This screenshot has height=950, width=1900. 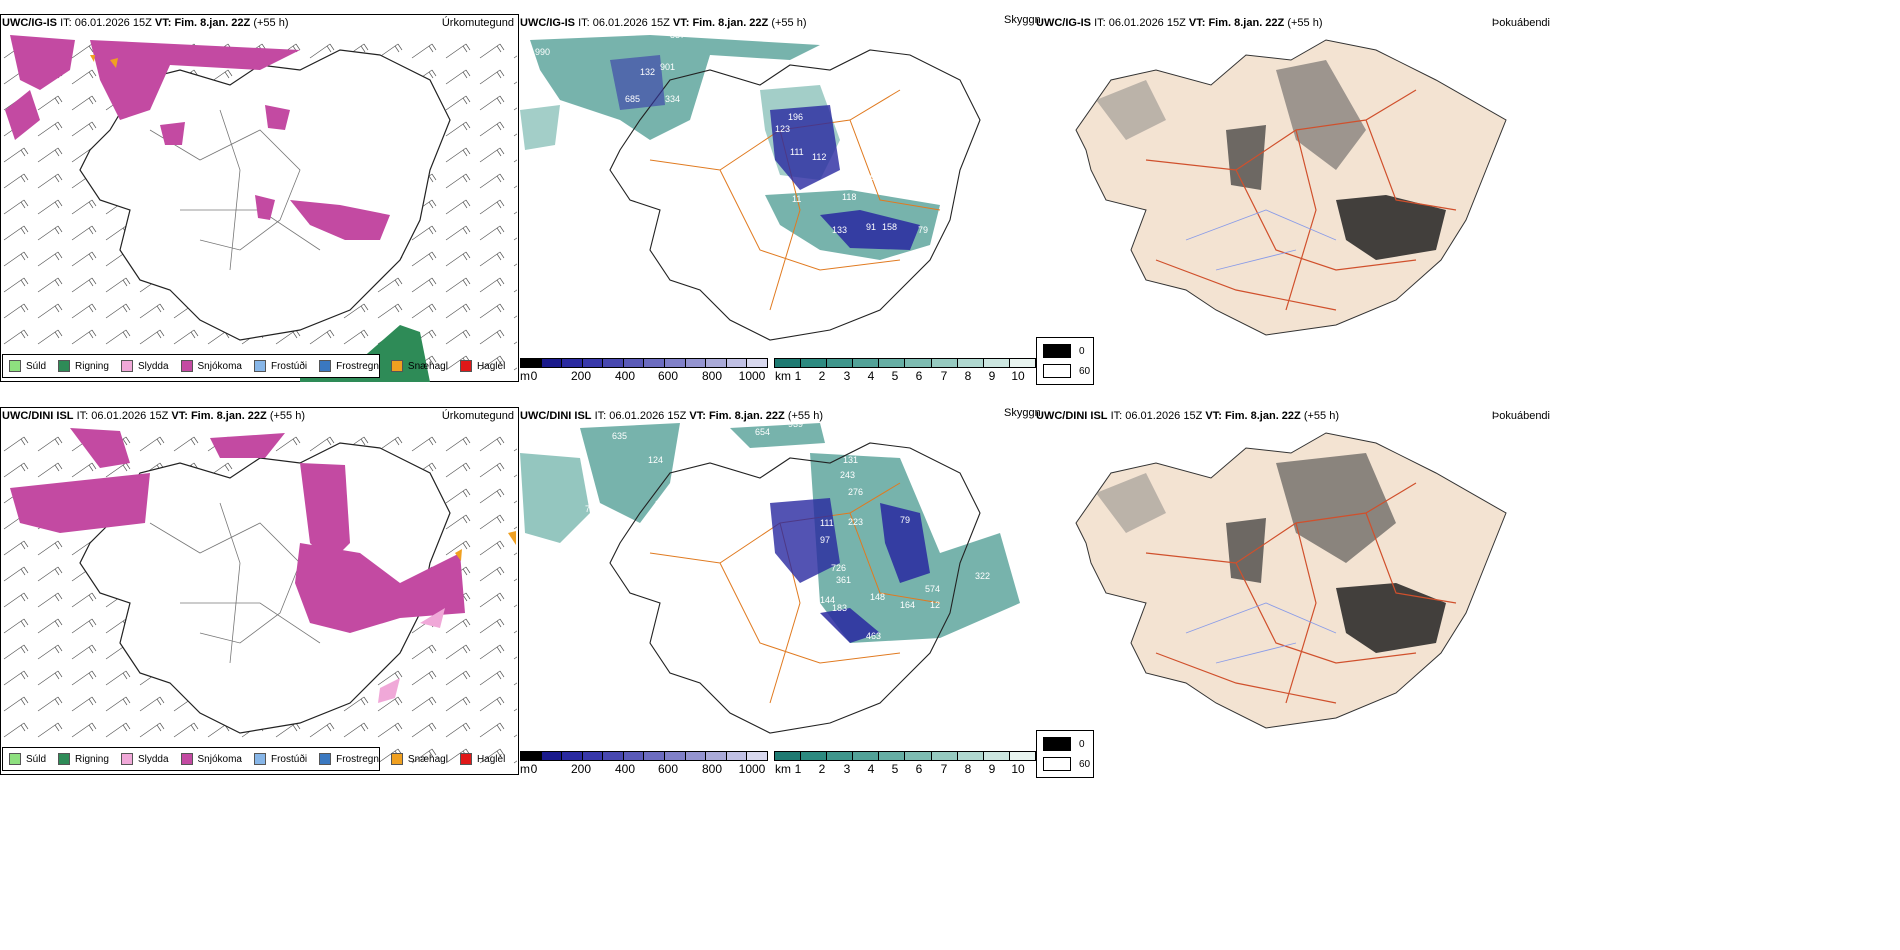 What do you see at coordinates (849, 197) in the screenshot?
I see `visibility-value: 118` at bounding box center [849, 197].